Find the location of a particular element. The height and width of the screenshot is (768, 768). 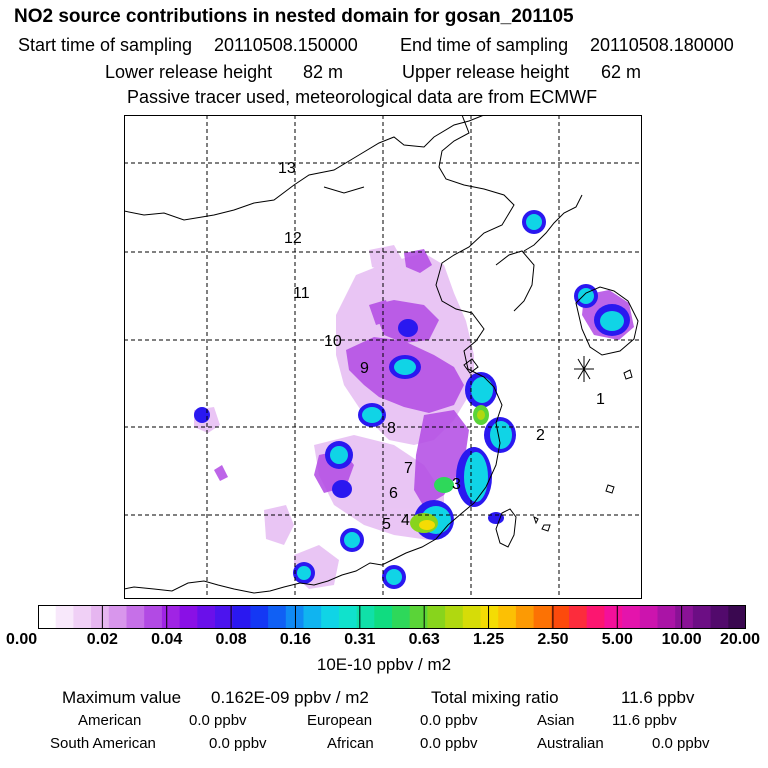

upper-height-value: 62 m is located at coordinates (621, 72).